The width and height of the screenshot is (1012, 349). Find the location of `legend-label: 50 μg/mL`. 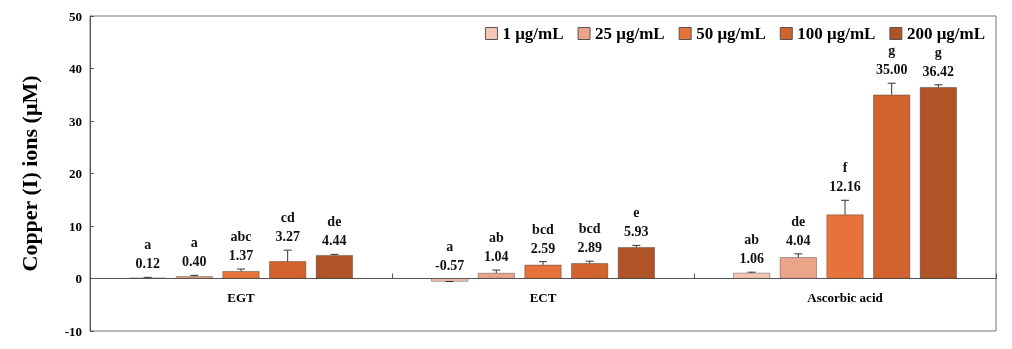

legend-label: 50 μg/mL is located at coordinates (731, 33).